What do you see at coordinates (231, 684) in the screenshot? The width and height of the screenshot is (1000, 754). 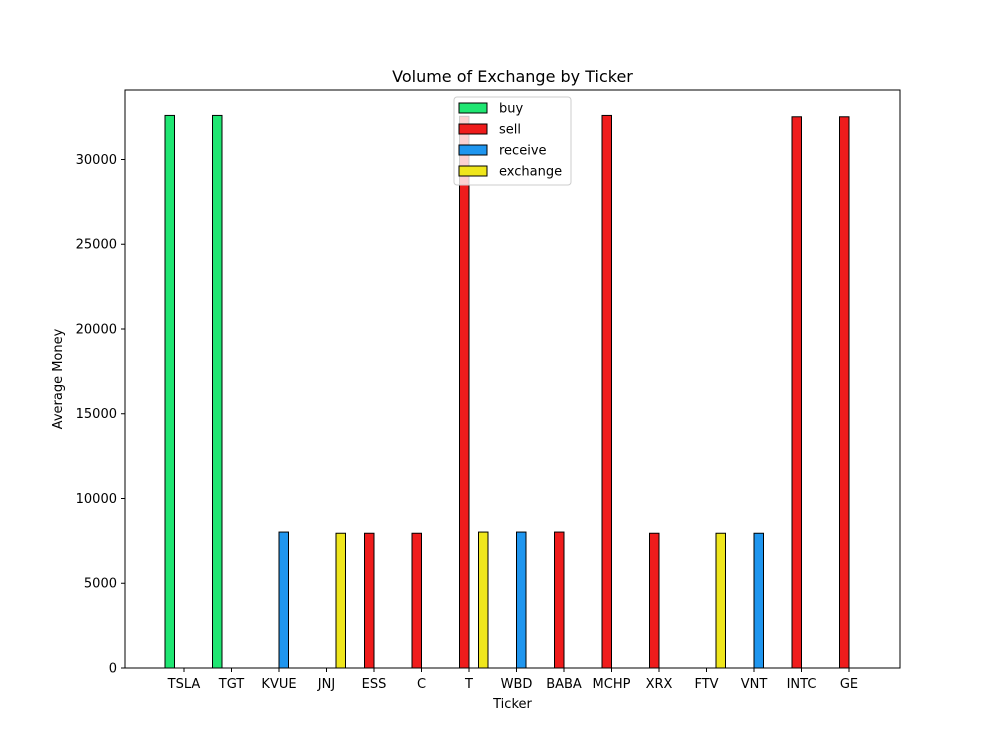 I see `x-tick-label-tgt: TGT` at bounding box center [231, 684].